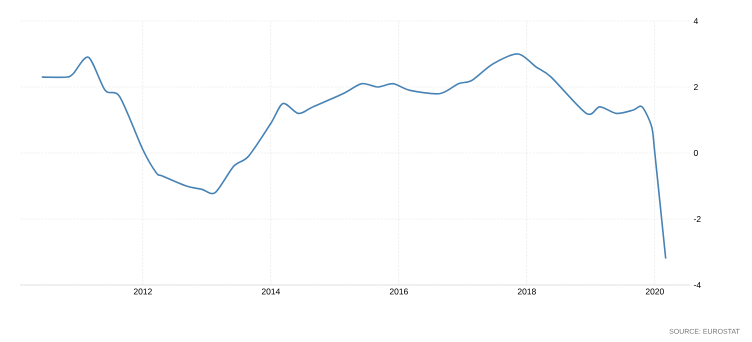 The width and height of the screenshot is (752, 342). Describe the element at coordinates (527, 291) in the screenshot. I see `x-tick-label: 2018` at that location.